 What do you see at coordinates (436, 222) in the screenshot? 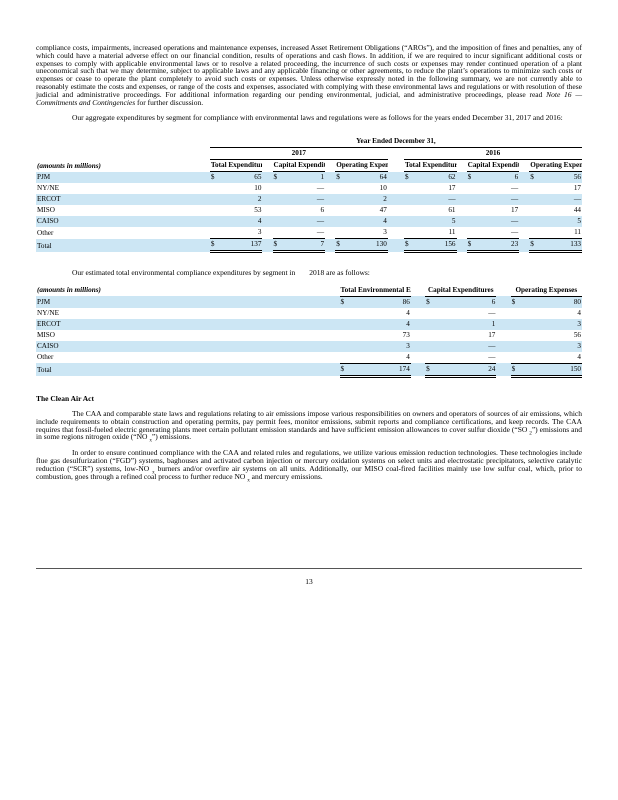
I see `amount-value: 5` at bounding box center [436, 222].